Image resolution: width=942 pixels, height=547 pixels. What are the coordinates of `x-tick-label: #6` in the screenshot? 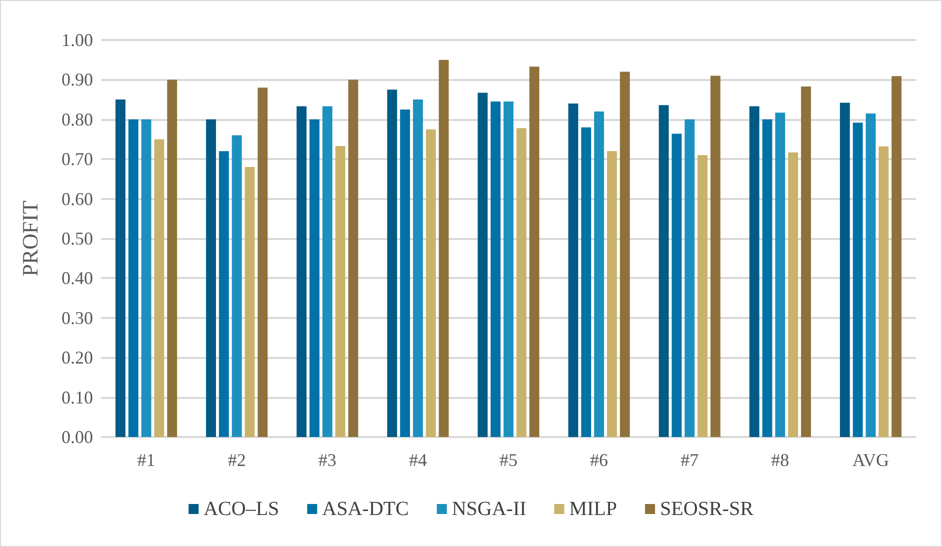 It's located at (599, 460).